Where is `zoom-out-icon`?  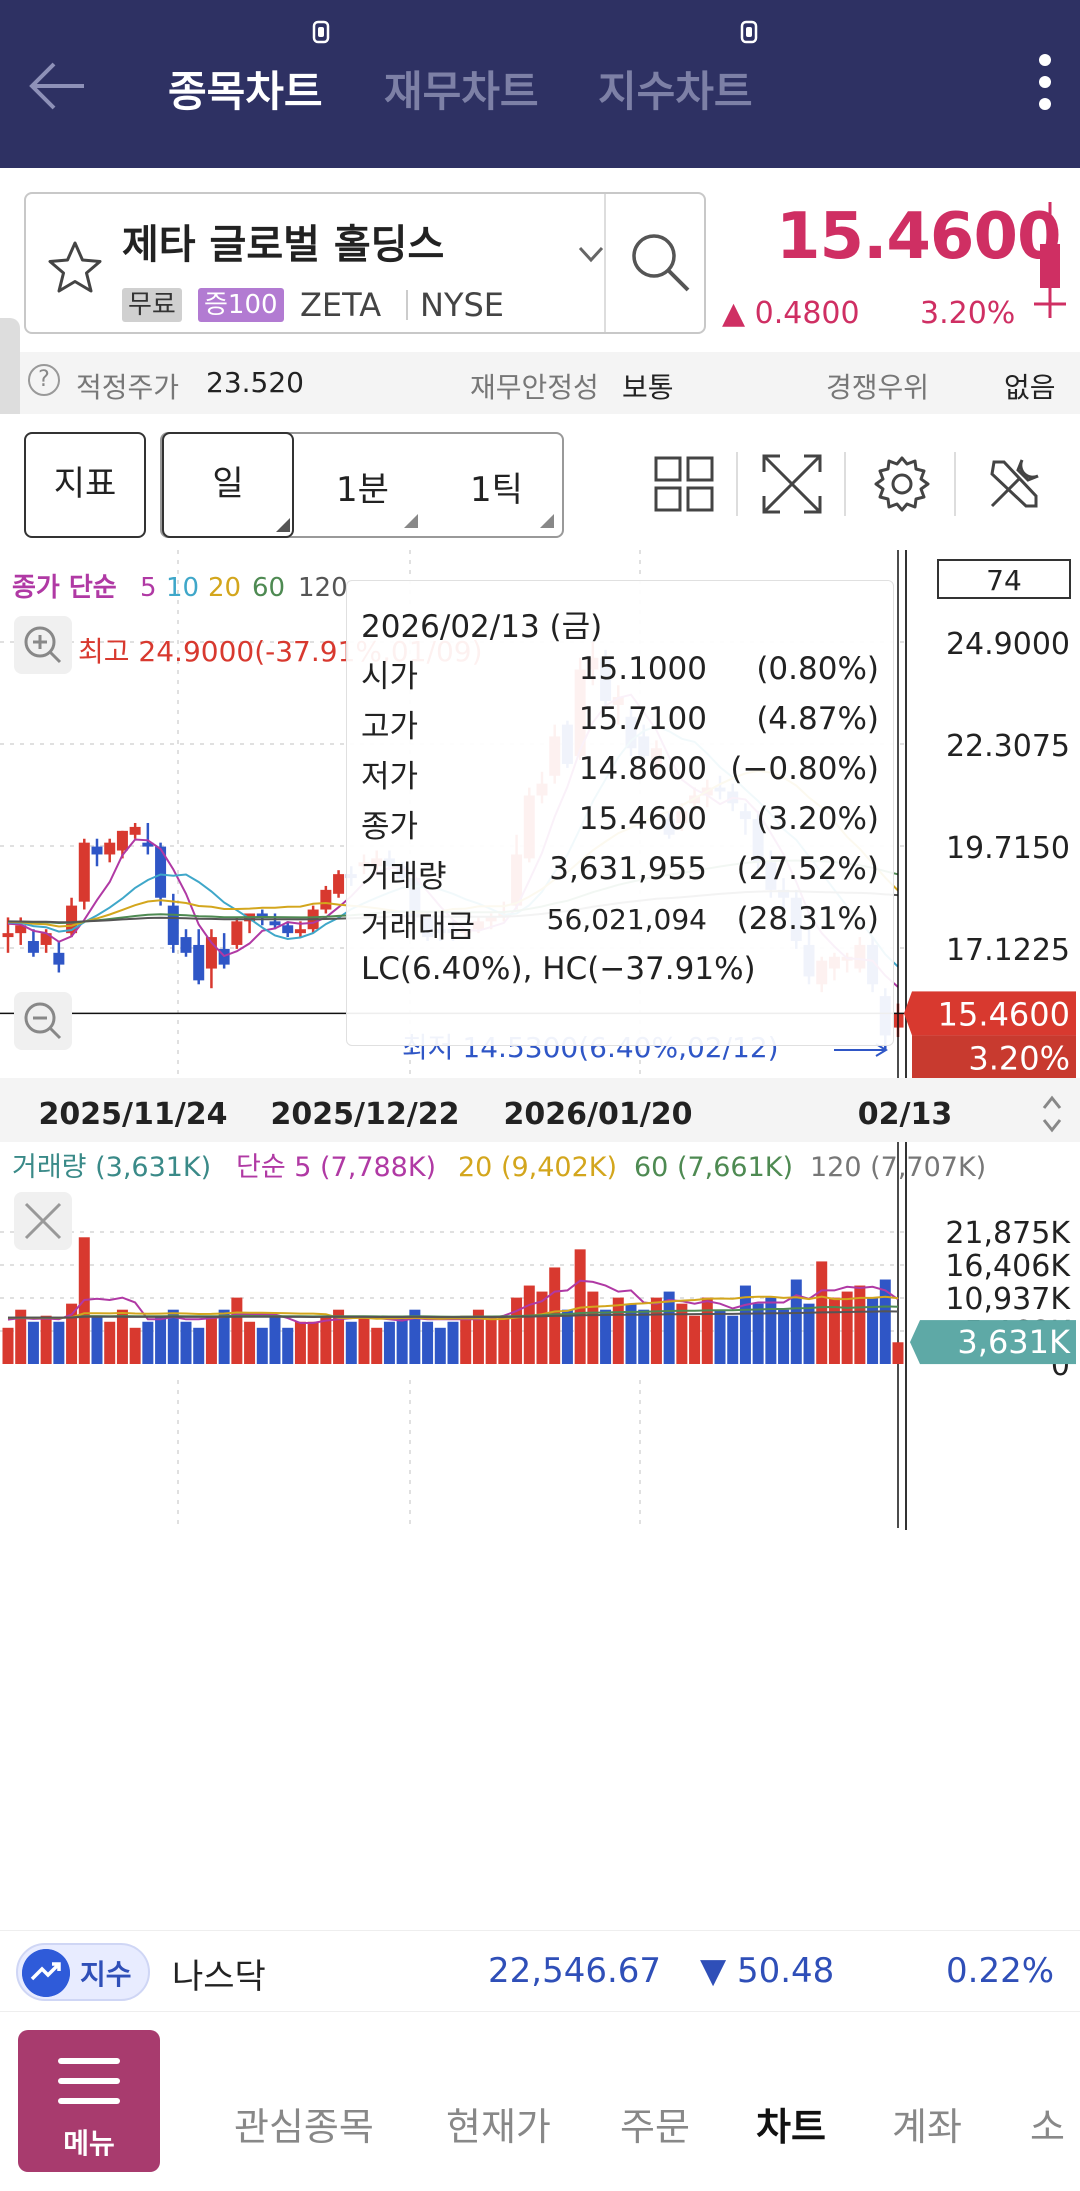
zoom-out-icon is located at coordinates (47, 1028).